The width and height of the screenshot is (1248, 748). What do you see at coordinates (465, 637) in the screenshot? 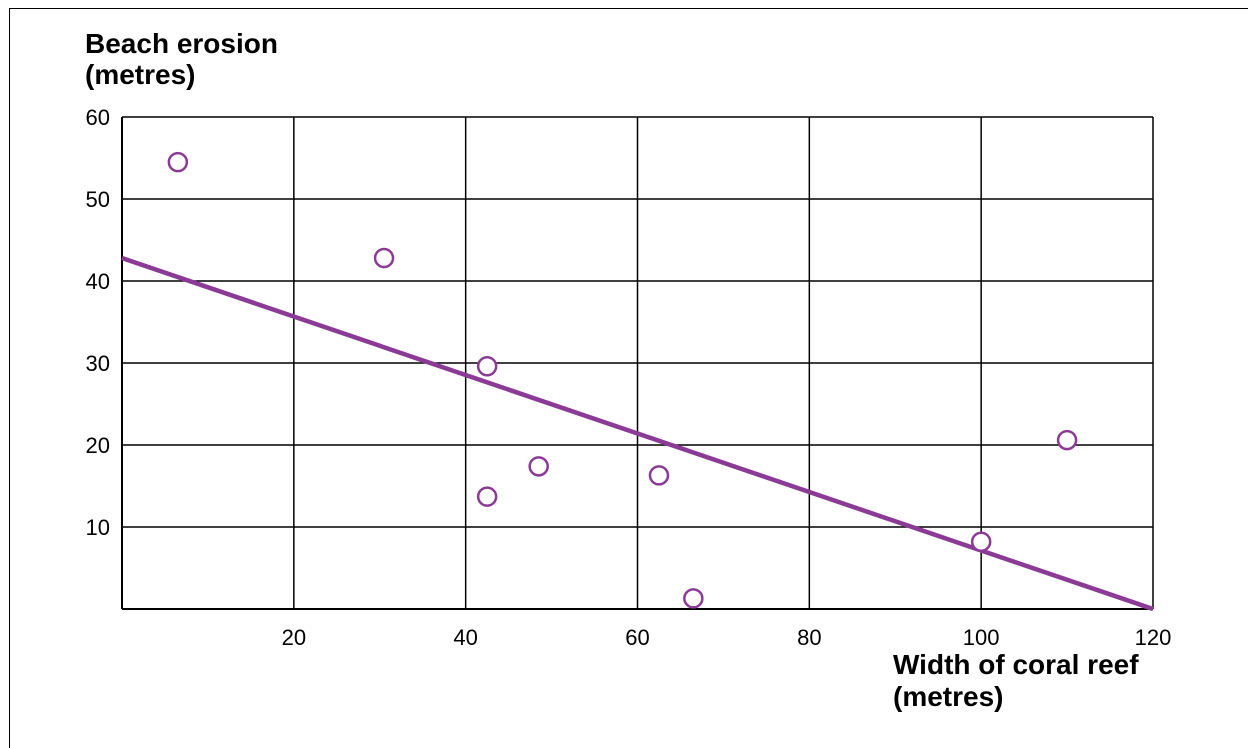
I see `x-tick-label: 40` at bounding box center [465, 637].